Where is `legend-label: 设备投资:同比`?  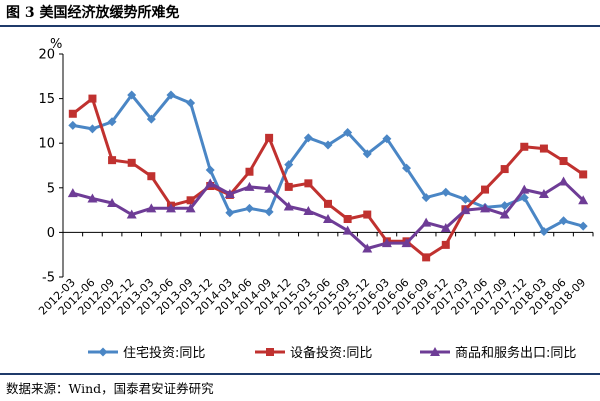
legend-label: 设备投资:同比 is located at coordinates (331, 353).